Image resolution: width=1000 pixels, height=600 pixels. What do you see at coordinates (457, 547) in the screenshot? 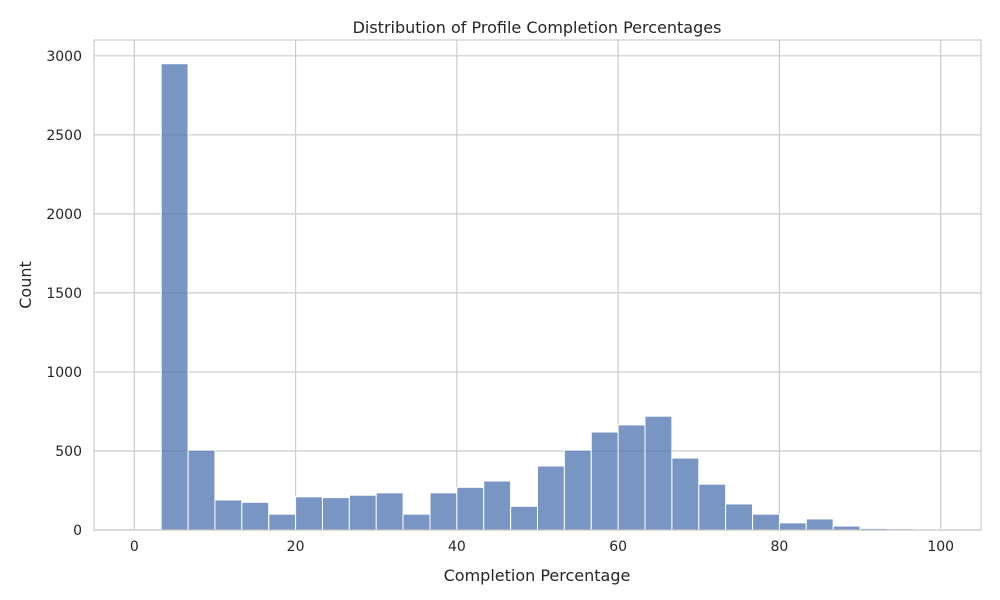
I see `x-tick-label: 40` at bounding box center [457, 547].